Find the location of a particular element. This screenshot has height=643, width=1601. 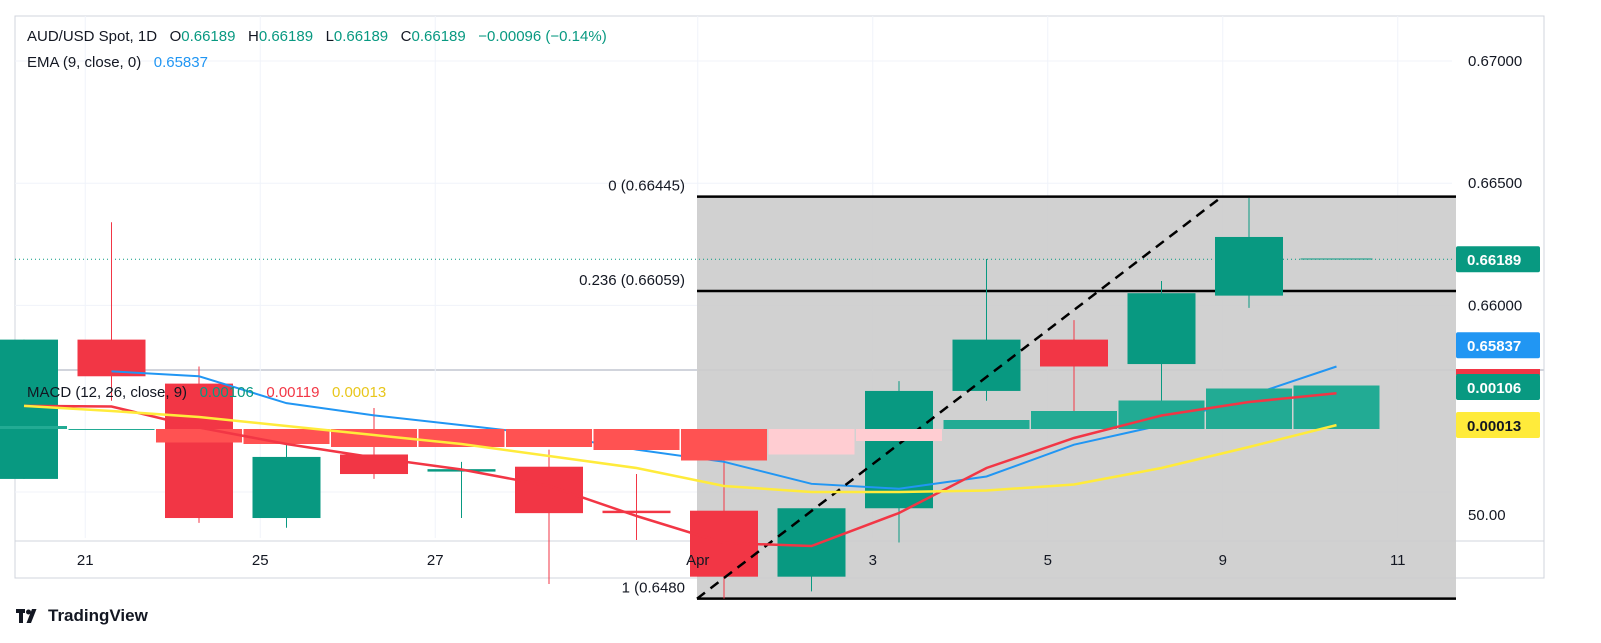

close-value: 0.66189 is located at coordinates (438, 36).